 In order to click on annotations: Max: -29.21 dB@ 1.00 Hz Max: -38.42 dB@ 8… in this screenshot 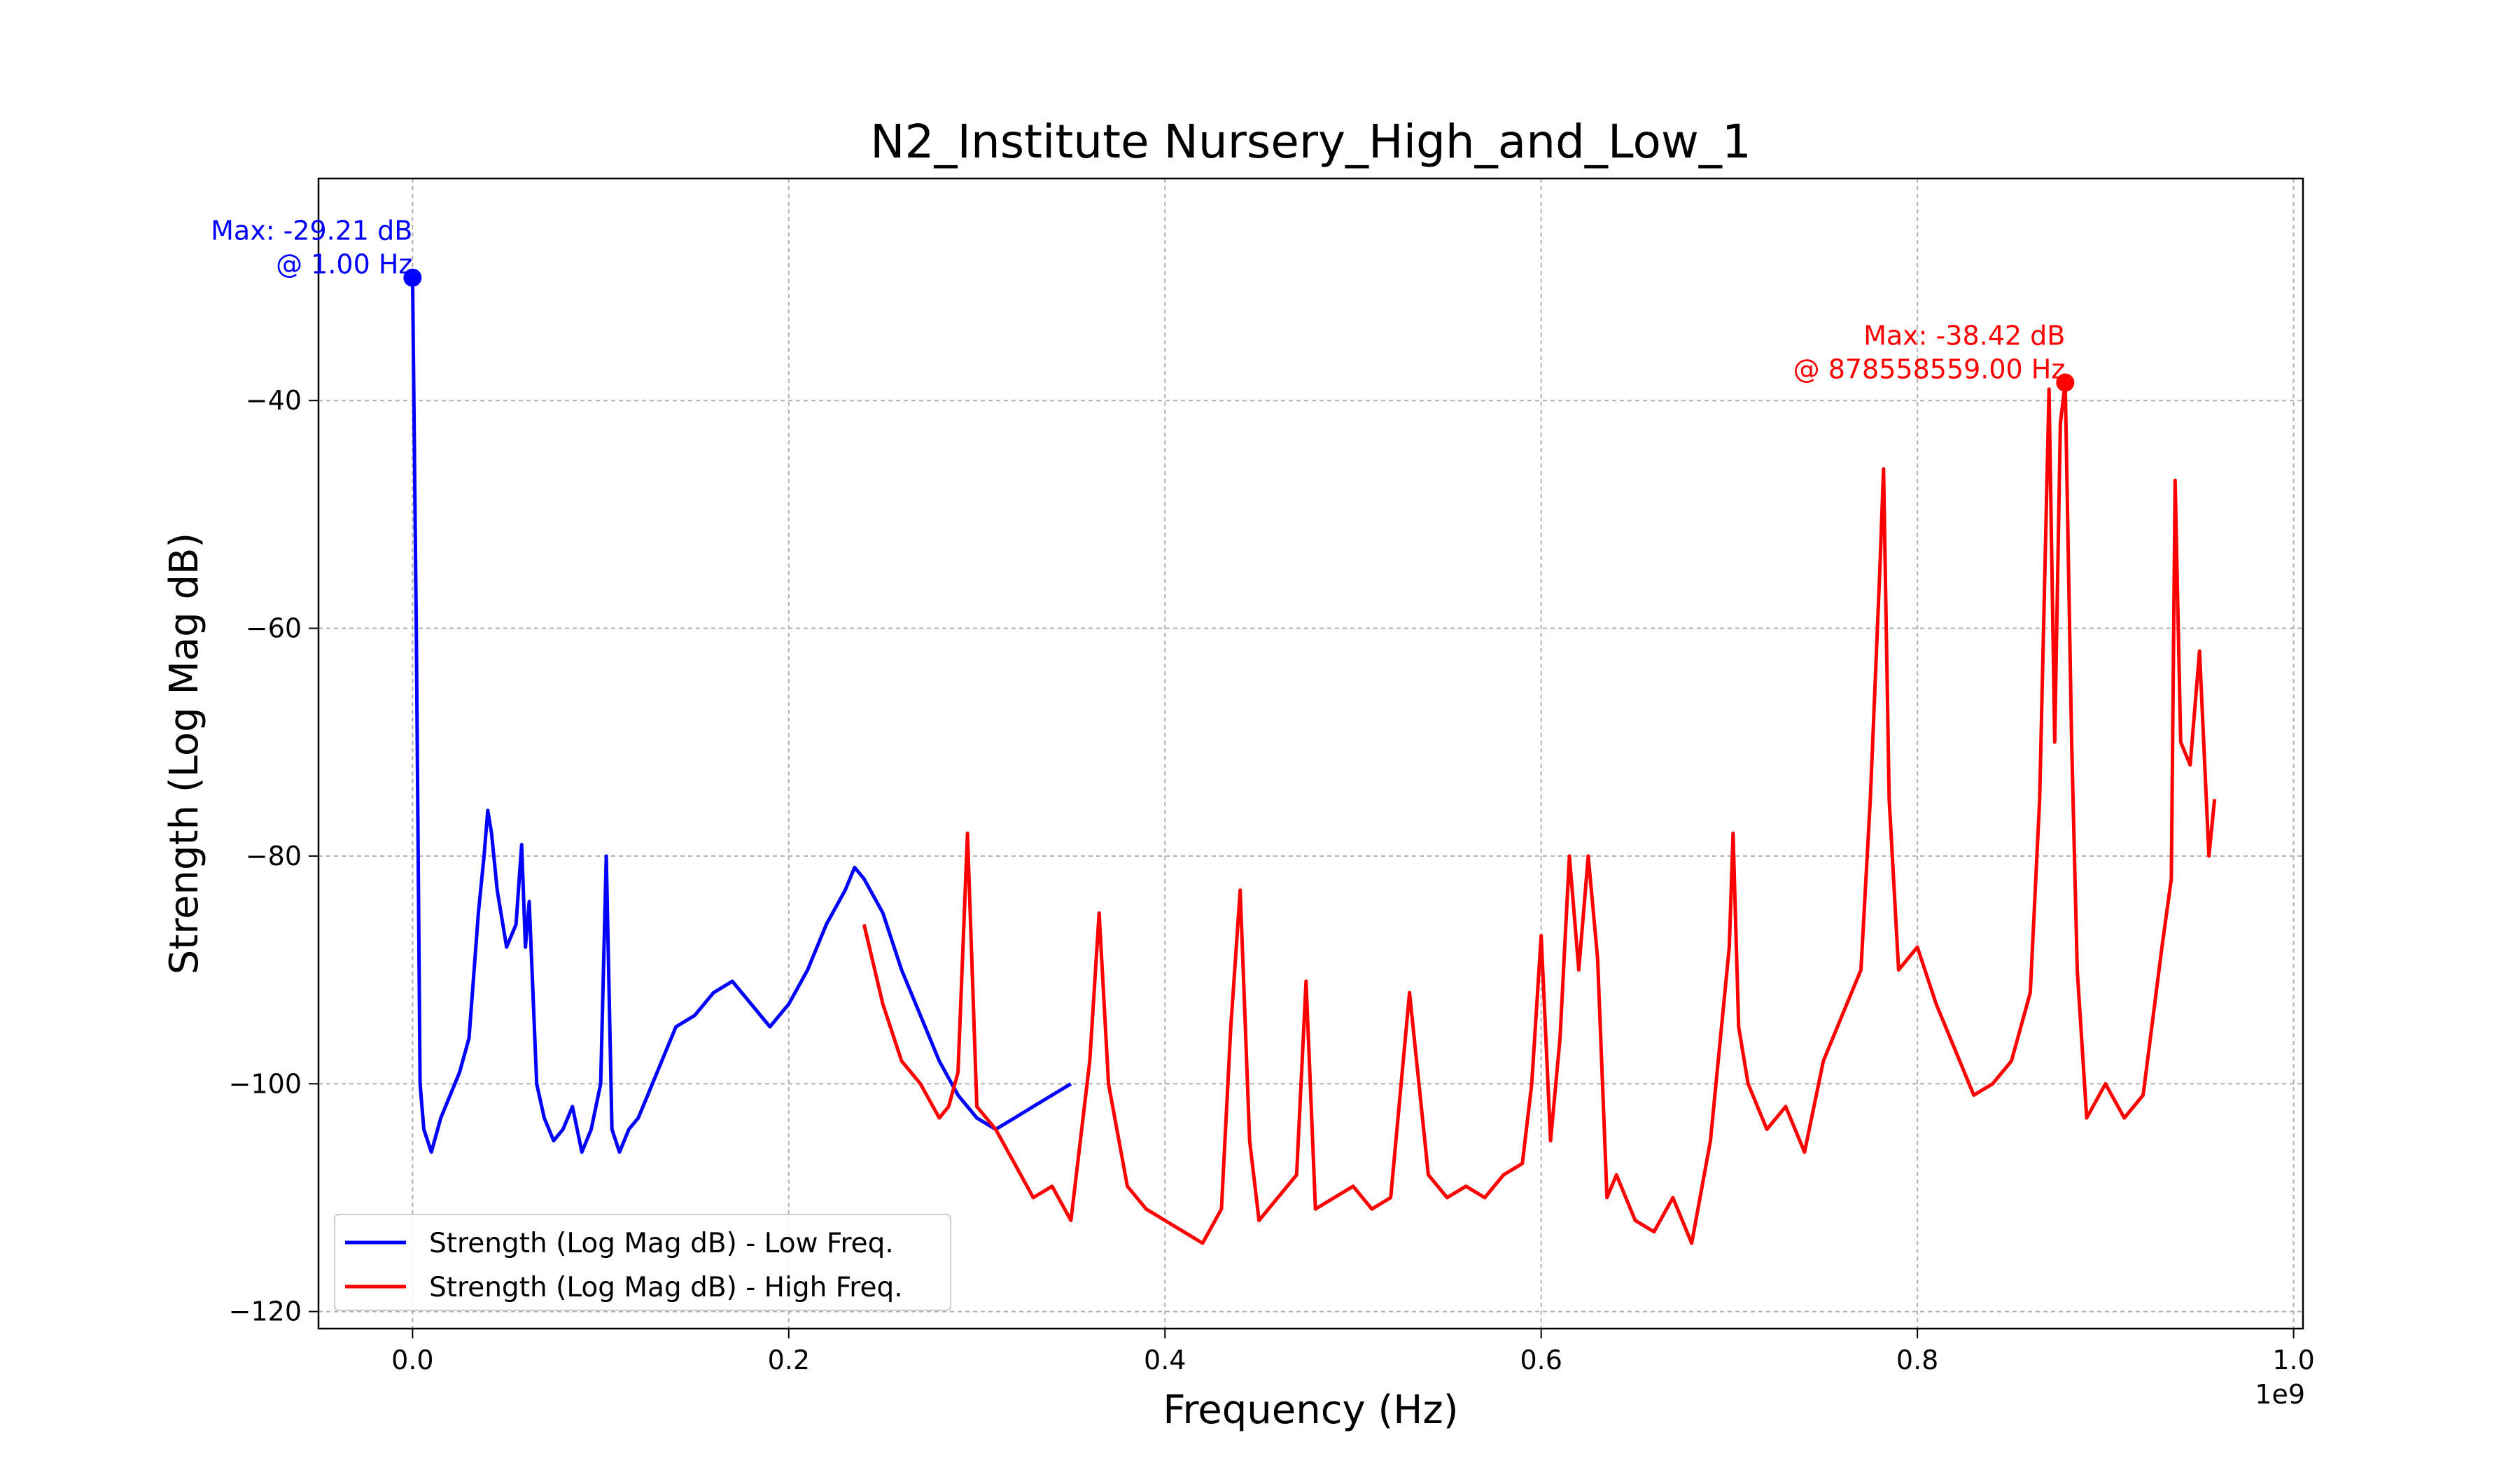, I will do `click(1143, 304)`.